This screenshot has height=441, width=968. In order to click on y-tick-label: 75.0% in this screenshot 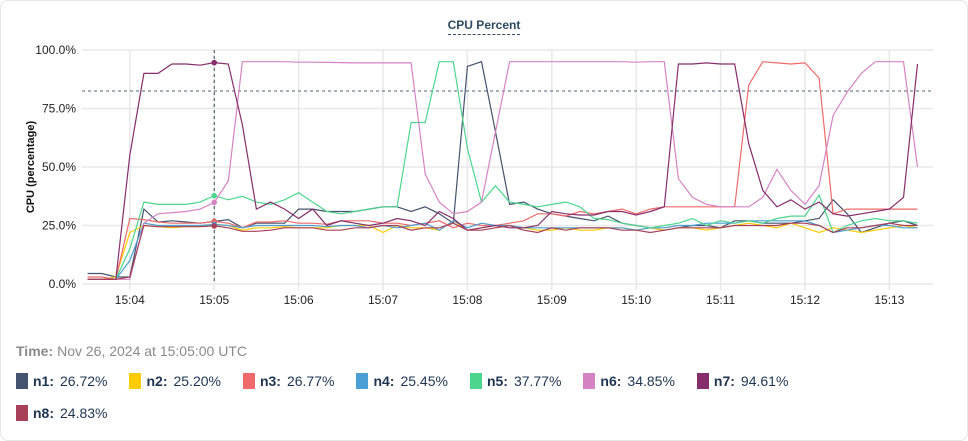, I will do `click(59, 109)`.